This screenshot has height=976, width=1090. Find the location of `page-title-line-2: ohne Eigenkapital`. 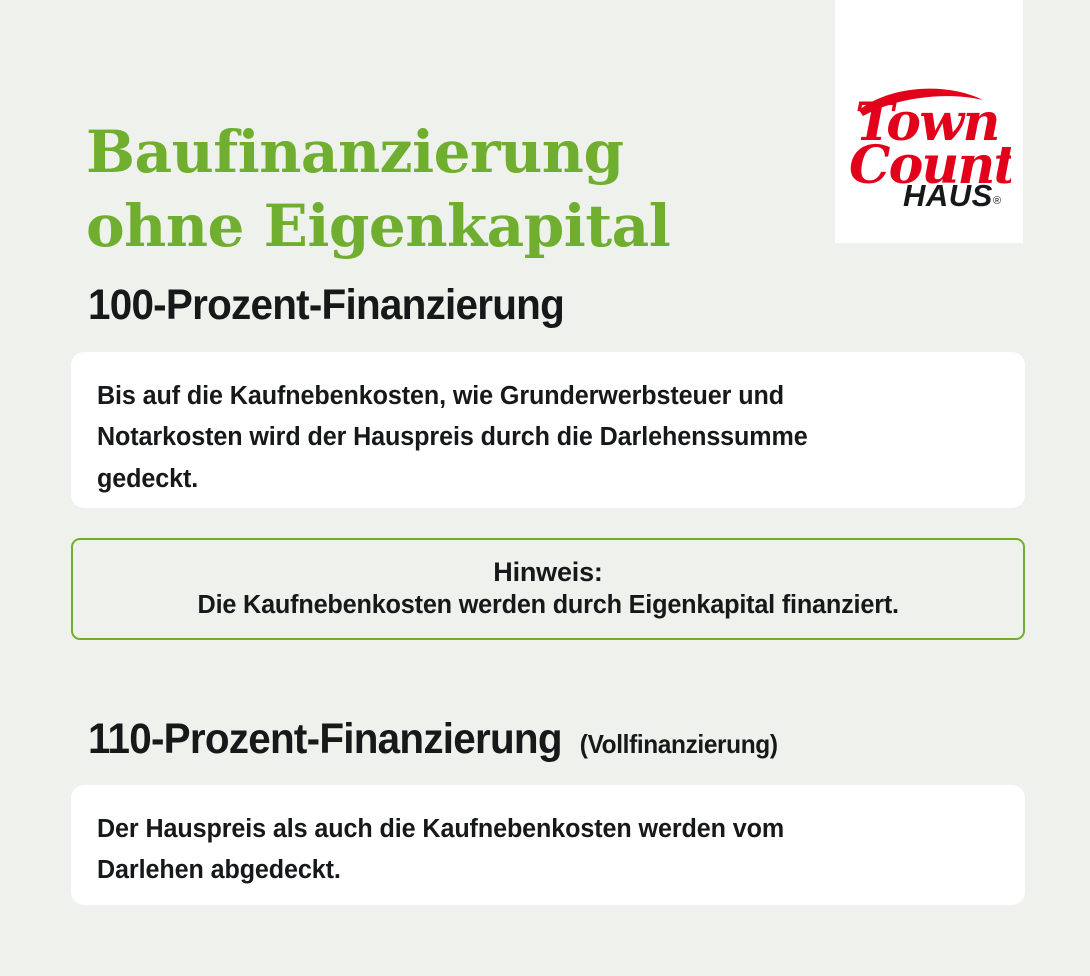

page-title-line-2: ohne Eigenkapital is located at coordinates (378, 226).